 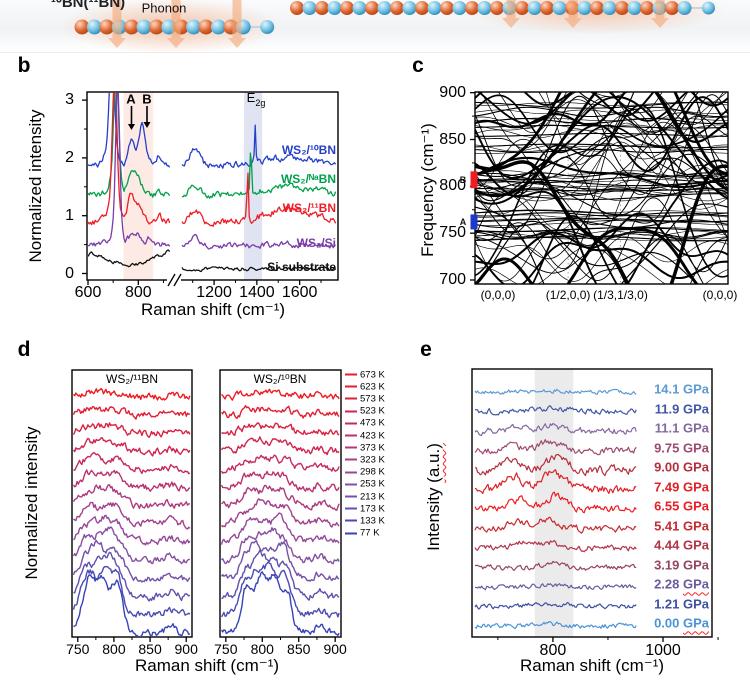 I want to click on d-legend-label: 133 K, so click(x=372, y=521).